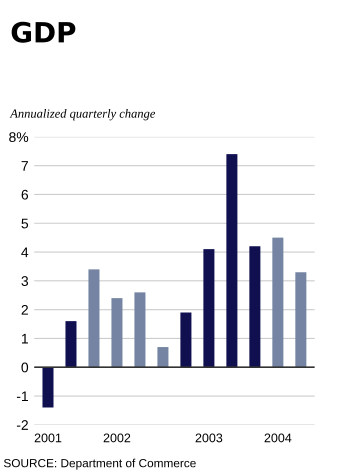 Image resolution: width=342 pixels, height=472 pixels. I want to click on y-tick-label: 3, so click(24, 281).